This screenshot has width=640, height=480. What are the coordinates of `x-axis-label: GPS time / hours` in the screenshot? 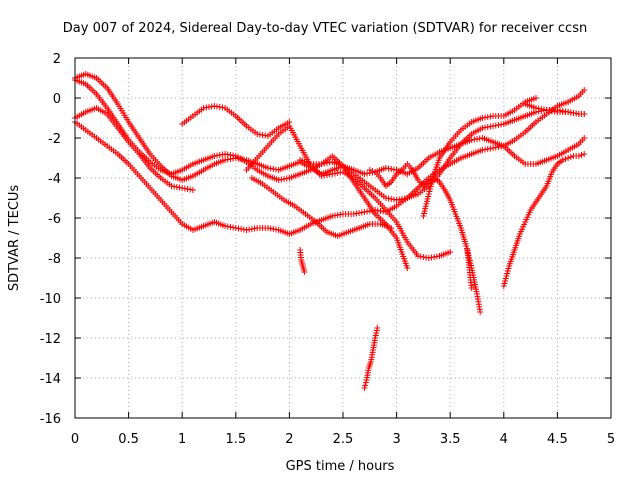 It's located at (340, 466).